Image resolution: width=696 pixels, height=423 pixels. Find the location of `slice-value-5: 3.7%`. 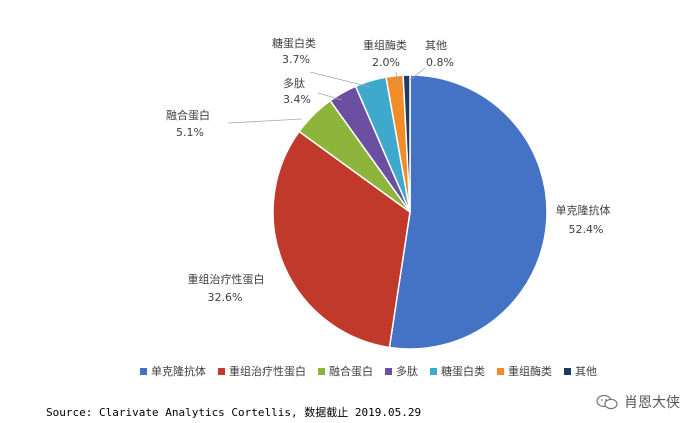

slice-value-5: 3.7% is located at coordinates (296, 59).